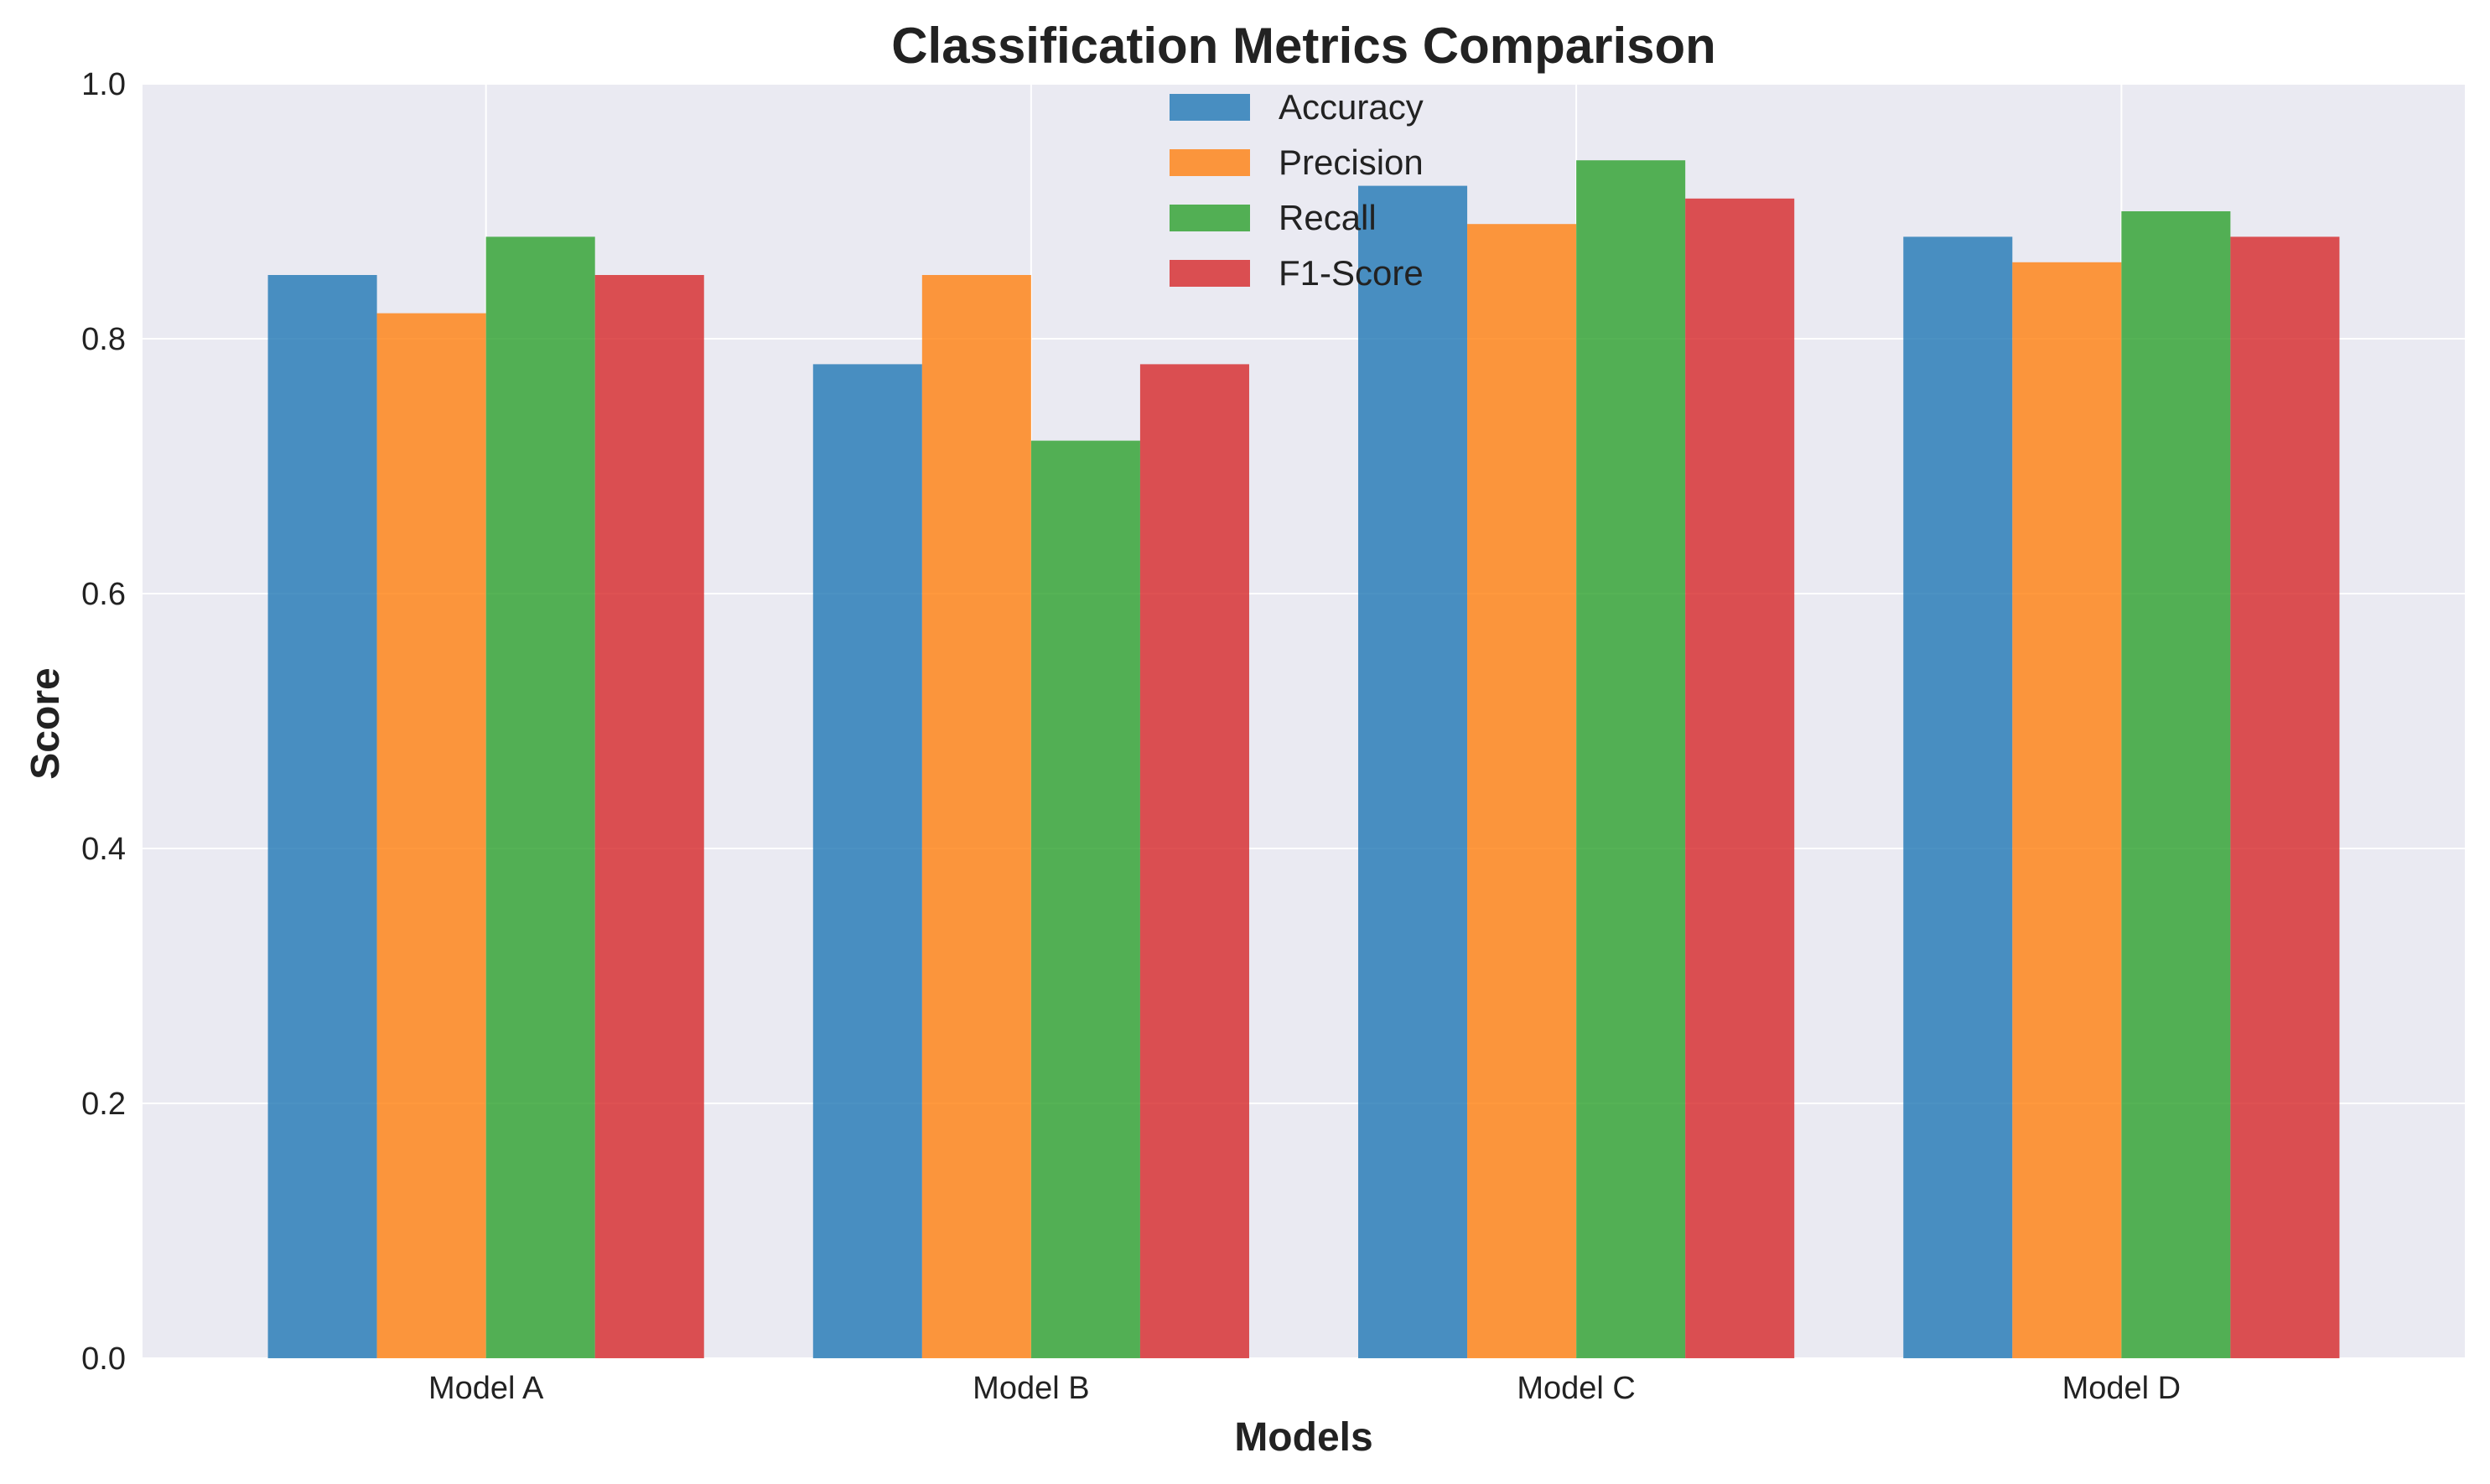 The width and height of the screenshot is (2490, 1484). What do you see at coordinates (1351, 162) in the screenshot?
I see `legend-label: Precision` at bounding box center [1351, 162].